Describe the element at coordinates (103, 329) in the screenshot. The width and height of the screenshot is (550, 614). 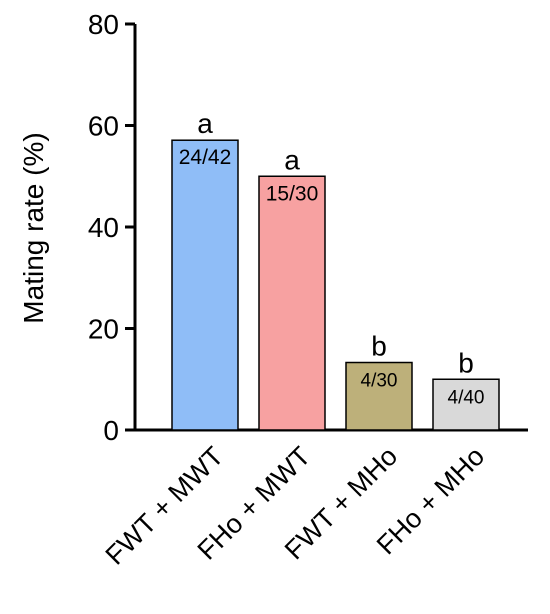
I see `y-tick-label: 20` at that location.